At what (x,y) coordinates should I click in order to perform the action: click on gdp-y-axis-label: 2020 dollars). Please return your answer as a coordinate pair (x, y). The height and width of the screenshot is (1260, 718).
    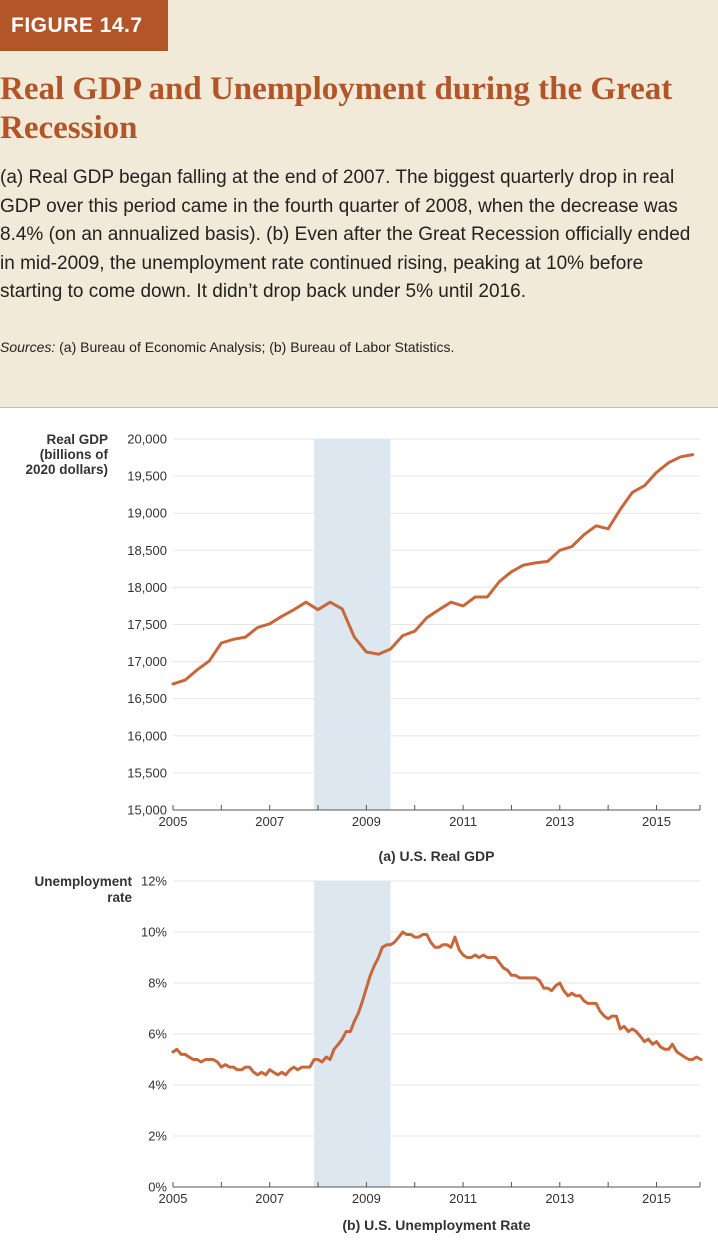
    Looking at the image, I should click on (66, 469).